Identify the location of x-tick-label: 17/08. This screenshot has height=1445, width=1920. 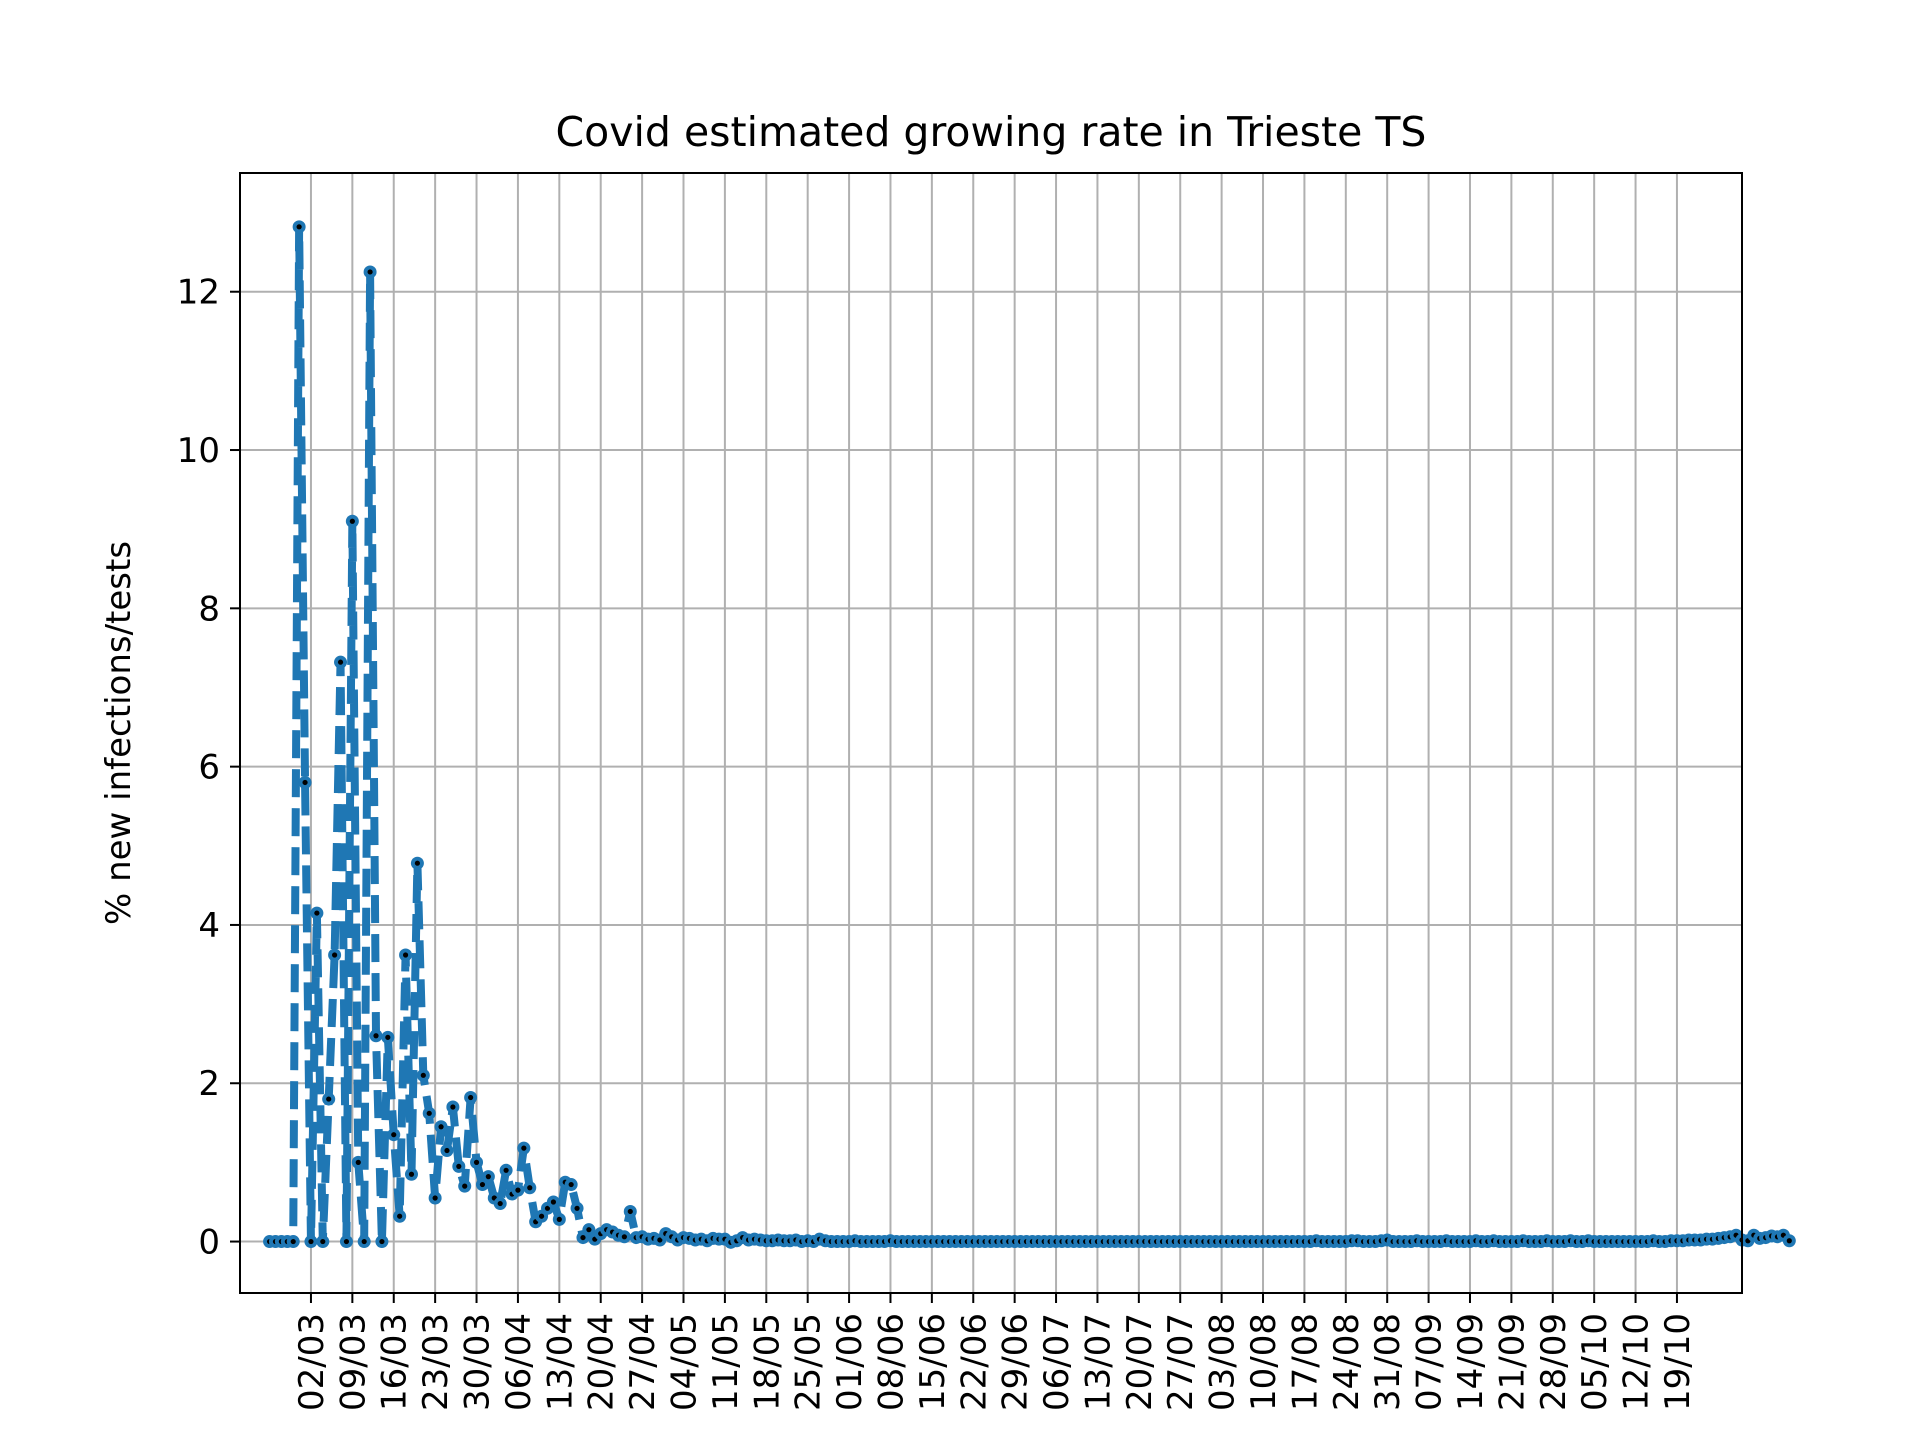
(1305, 1362).